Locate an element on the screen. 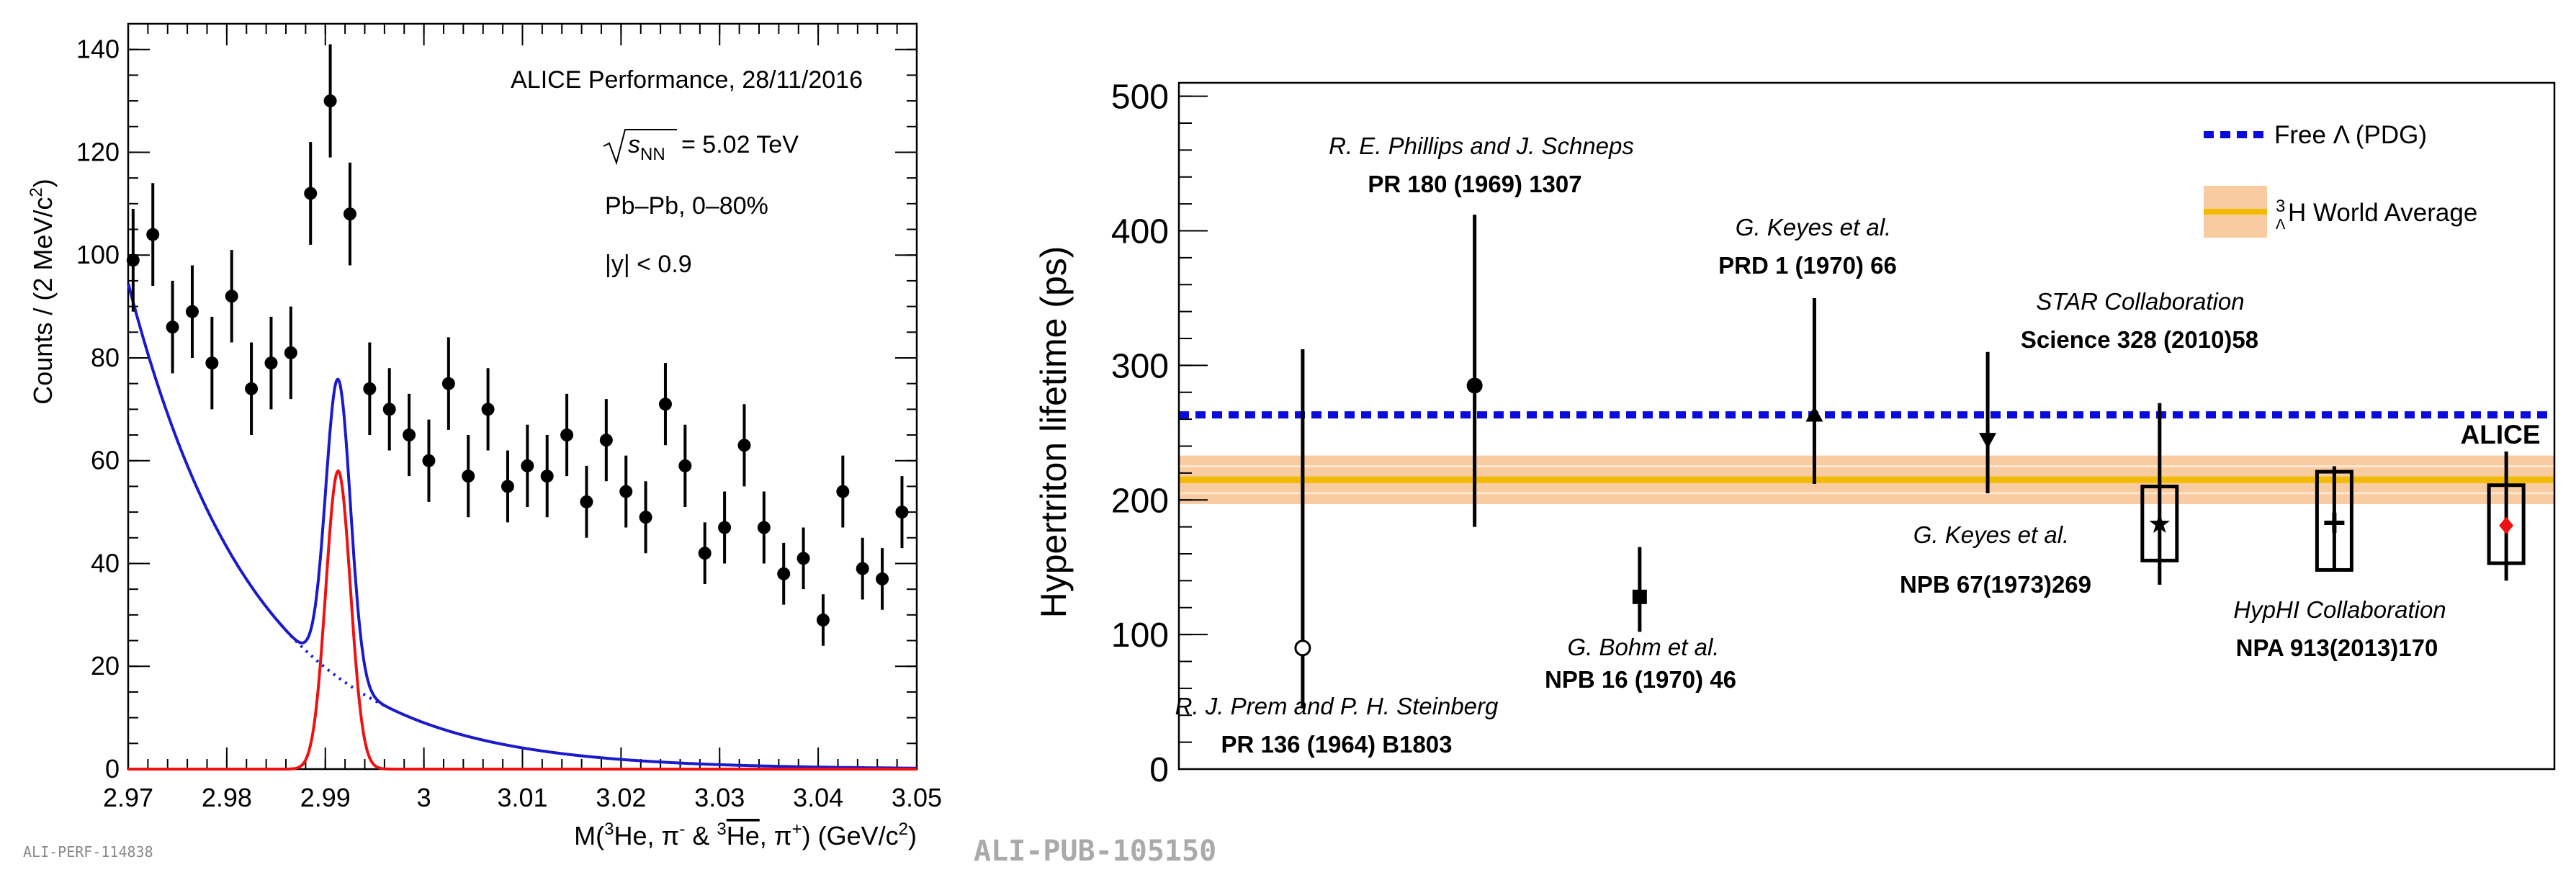  x-tick-label: 3.02 is located at coordinates (621, 797).